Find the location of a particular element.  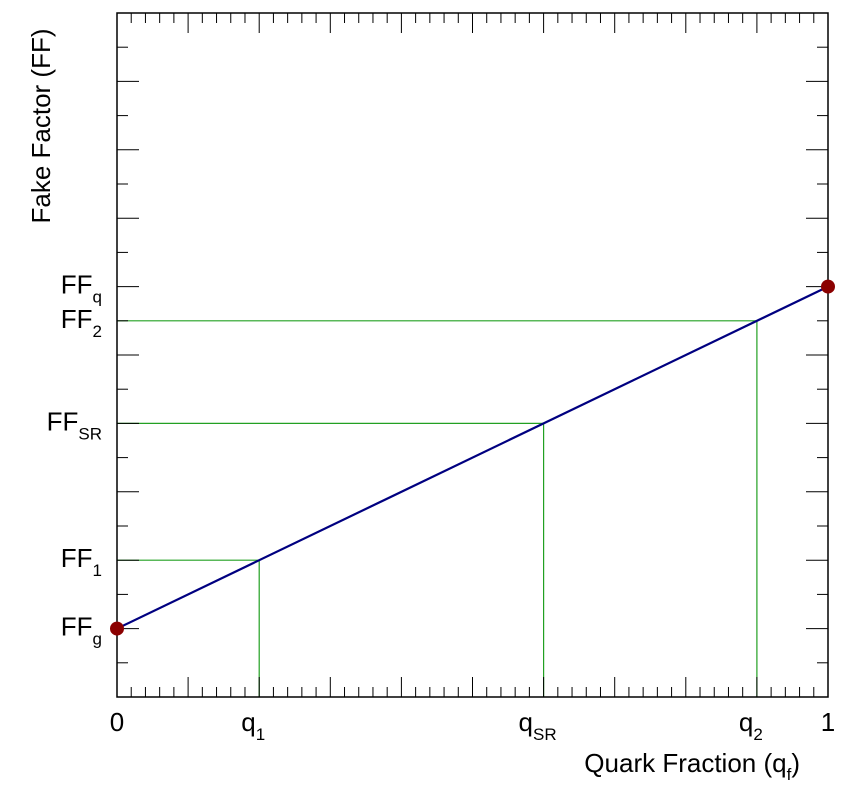

y-tick-label: FF1 is located at coordinates (81, 561).